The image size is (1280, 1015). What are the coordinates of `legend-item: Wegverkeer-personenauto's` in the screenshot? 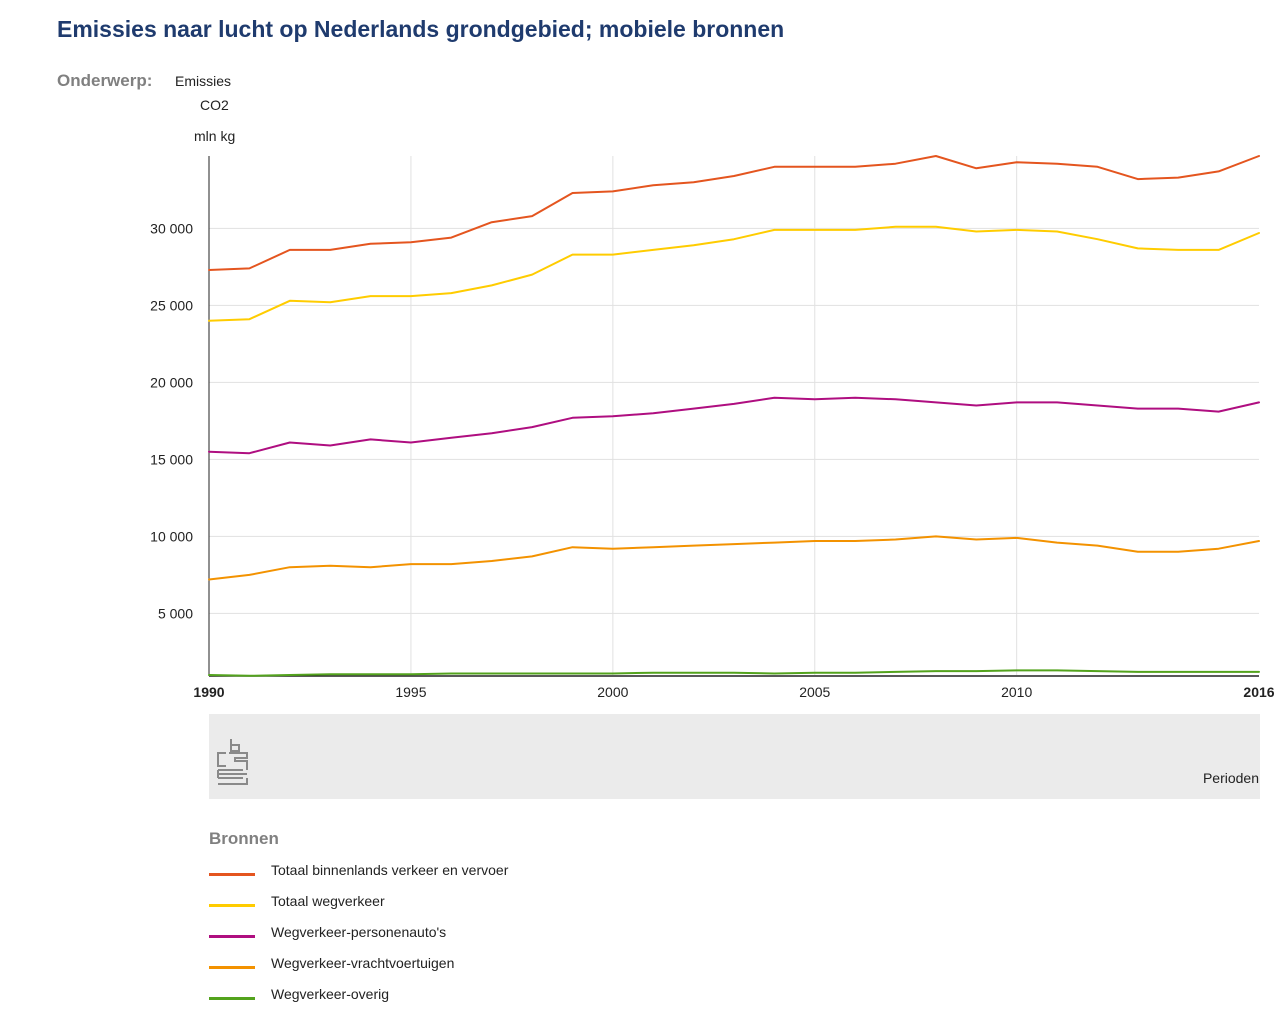 It's located at (459, 937).